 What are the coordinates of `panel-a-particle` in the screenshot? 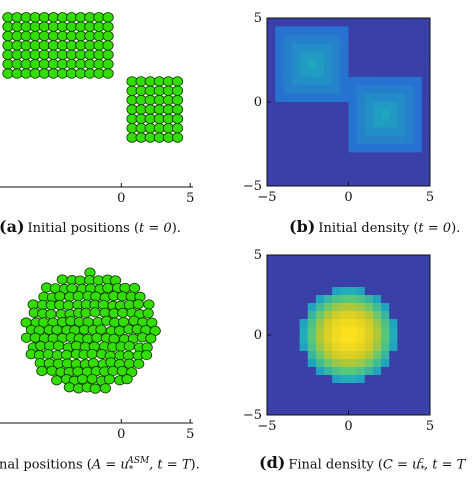 It's located at (108, 17).